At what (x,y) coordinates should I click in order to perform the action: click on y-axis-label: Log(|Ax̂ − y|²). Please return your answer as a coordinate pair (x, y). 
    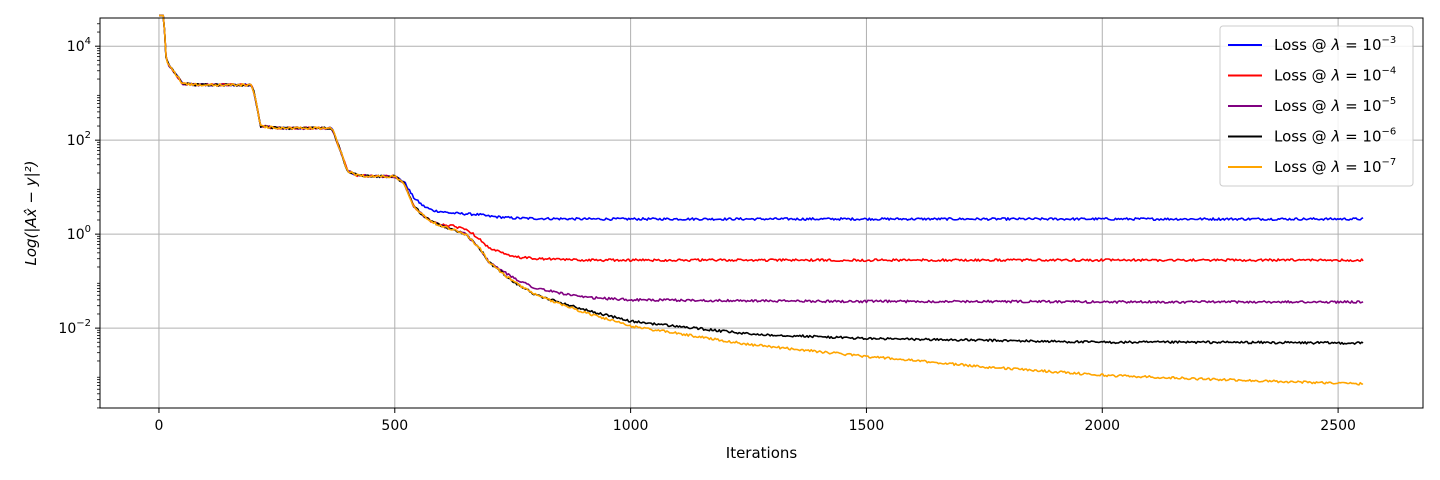
    Looking at the image, I should click on (31, 213).